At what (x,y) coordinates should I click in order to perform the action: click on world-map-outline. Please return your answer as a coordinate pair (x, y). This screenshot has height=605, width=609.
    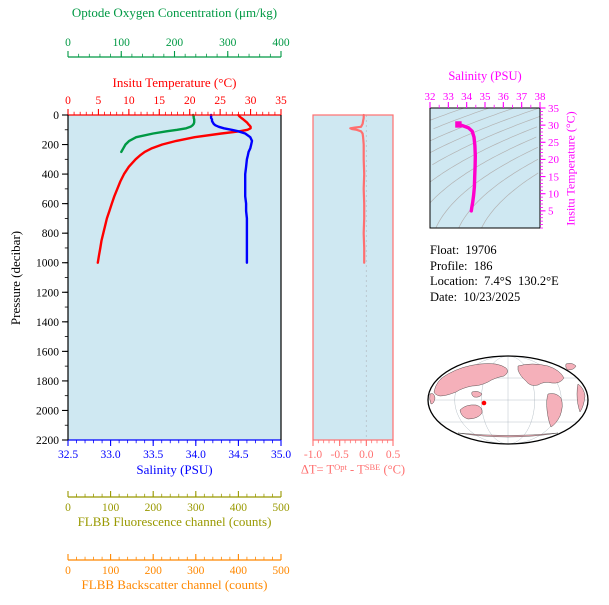
    Looking at the image, I should click on (508, 400).